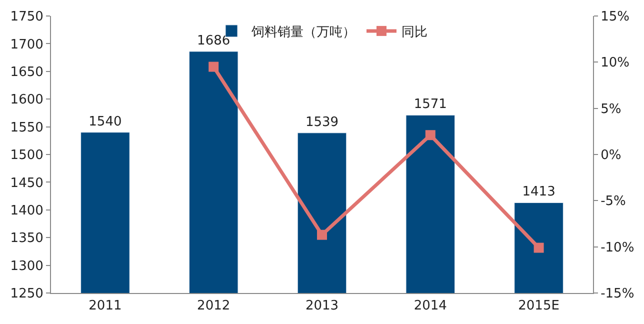  I want to click on y2-tick-label: -15%, so click(617, 294).